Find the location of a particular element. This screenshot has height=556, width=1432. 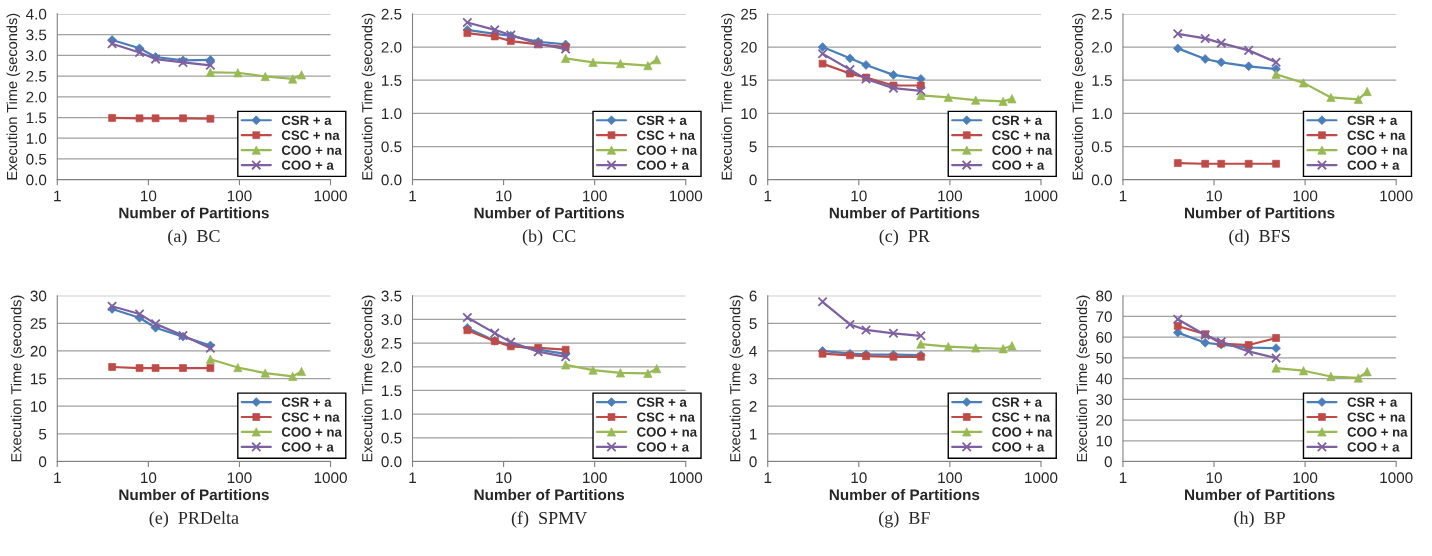

text: (g) BF is located at coordinates (904, 519).